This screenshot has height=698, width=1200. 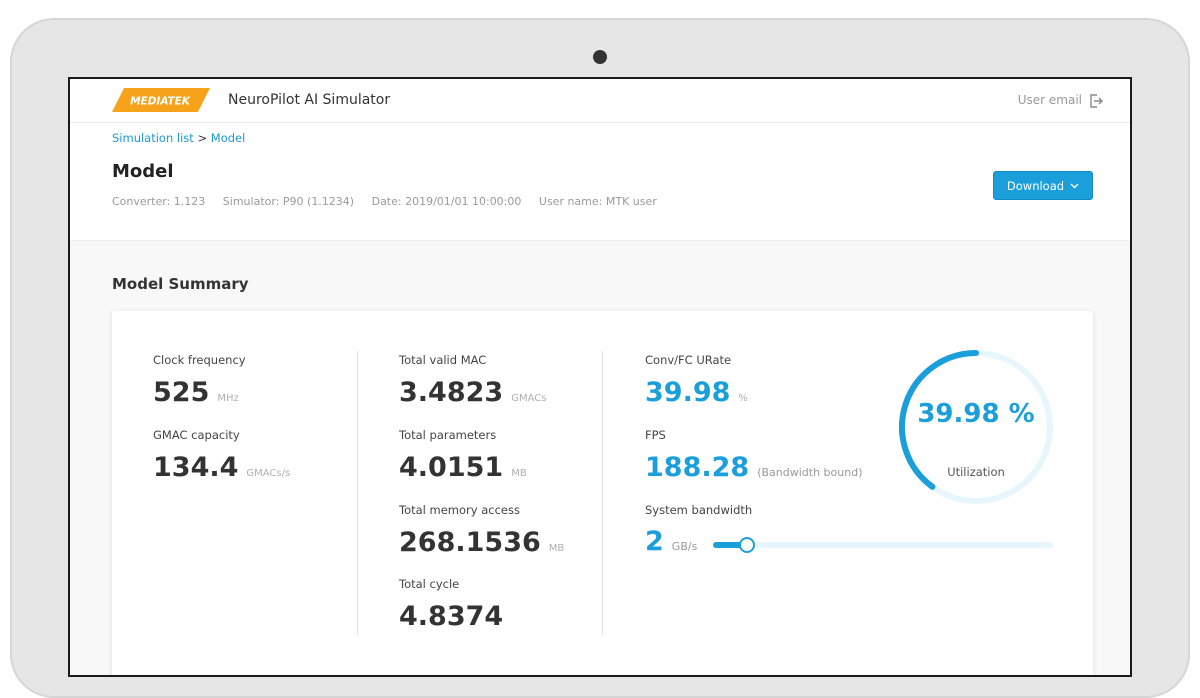 I want to click on breadcrumb: Simulation list > Model, so click(x=178, y=138).